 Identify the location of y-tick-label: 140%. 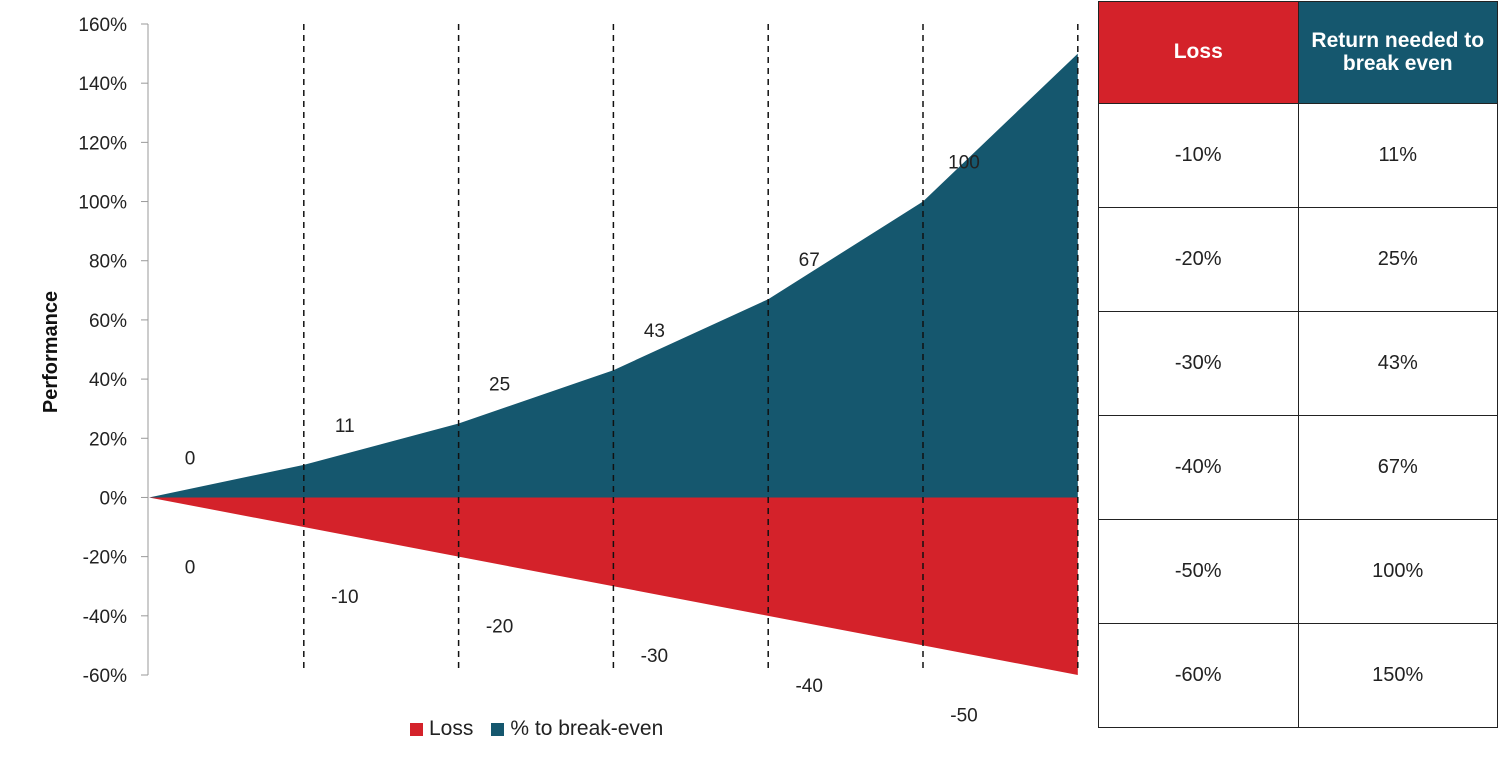
(102, 84).